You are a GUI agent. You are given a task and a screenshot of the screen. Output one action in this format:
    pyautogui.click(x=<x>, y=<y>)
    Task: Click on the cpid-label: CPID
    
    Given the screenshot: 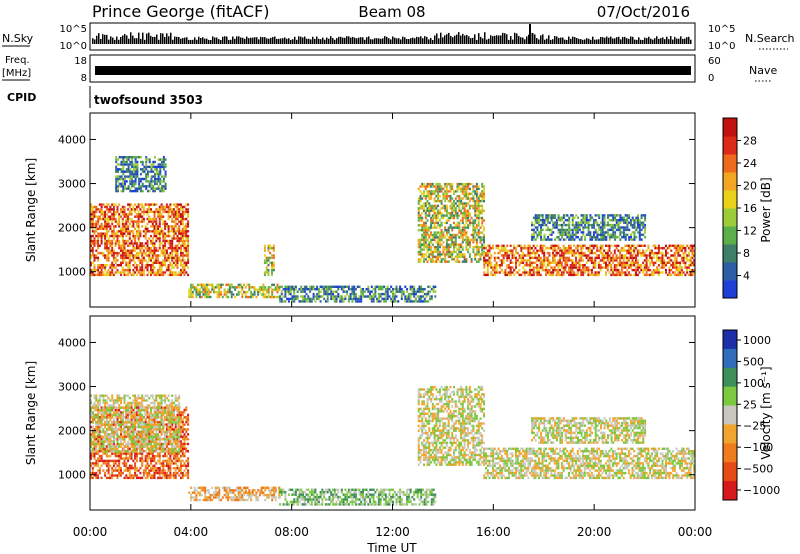 What is the action you would take?
    pyautogui.click(x=21, y=97)
    